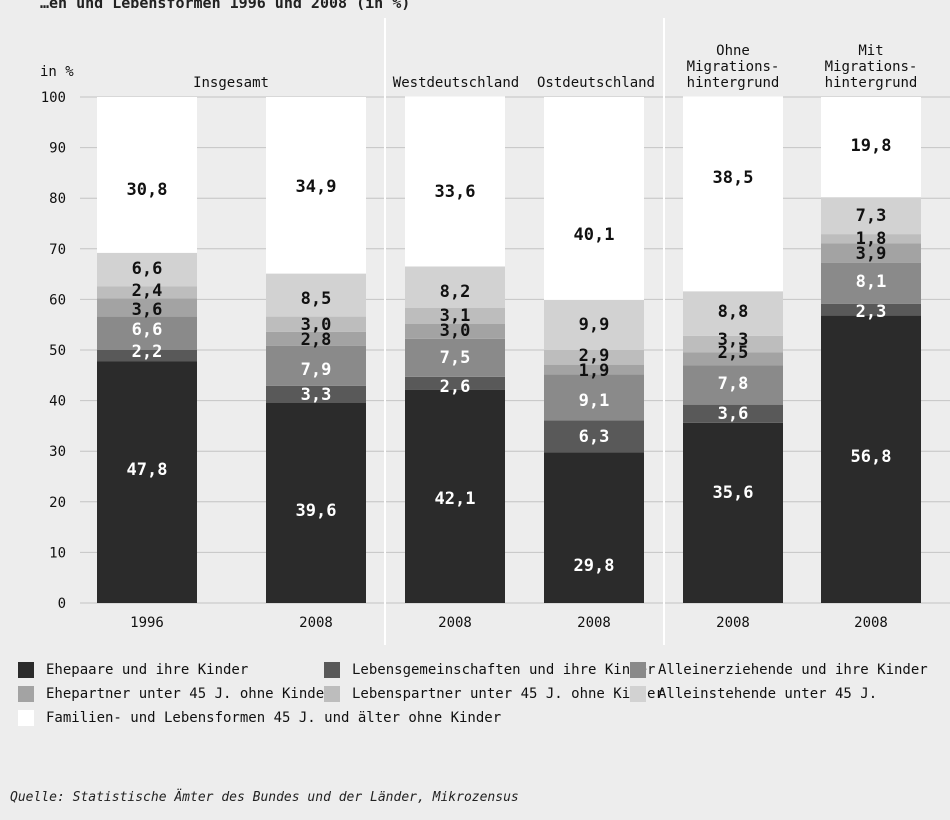  I want to click on value-label: 2,4, so click(147, 291).